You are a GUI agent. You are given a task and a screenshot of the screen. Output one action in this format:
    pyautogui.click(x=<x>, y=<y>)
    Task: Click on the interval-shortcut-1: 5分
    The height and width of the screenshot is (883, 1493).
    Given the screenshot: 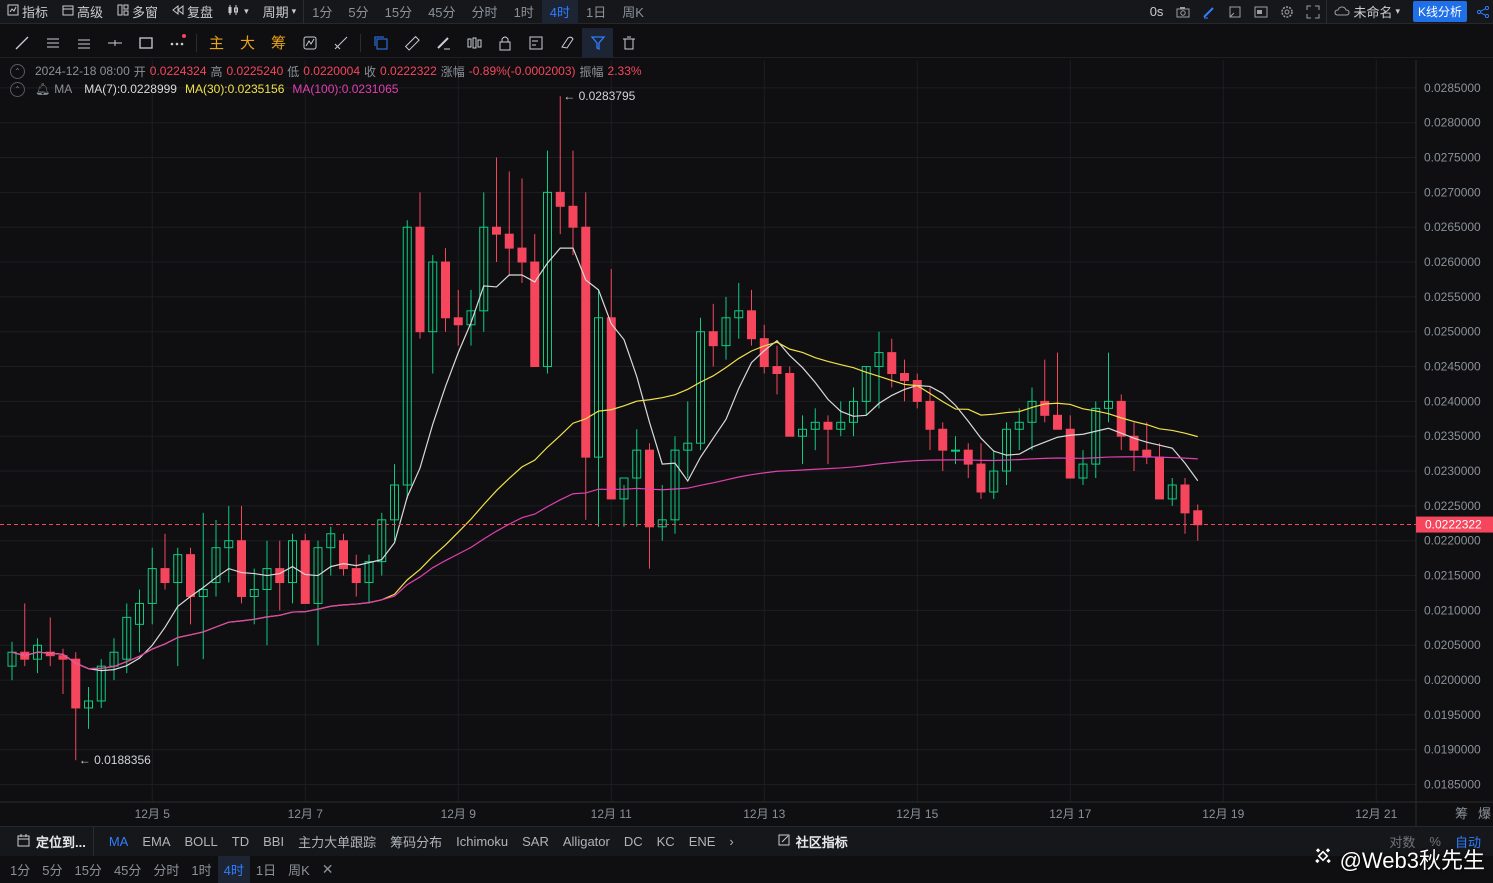 What is the action you would take?
    pyautogui.click(x=52, y=870)
    